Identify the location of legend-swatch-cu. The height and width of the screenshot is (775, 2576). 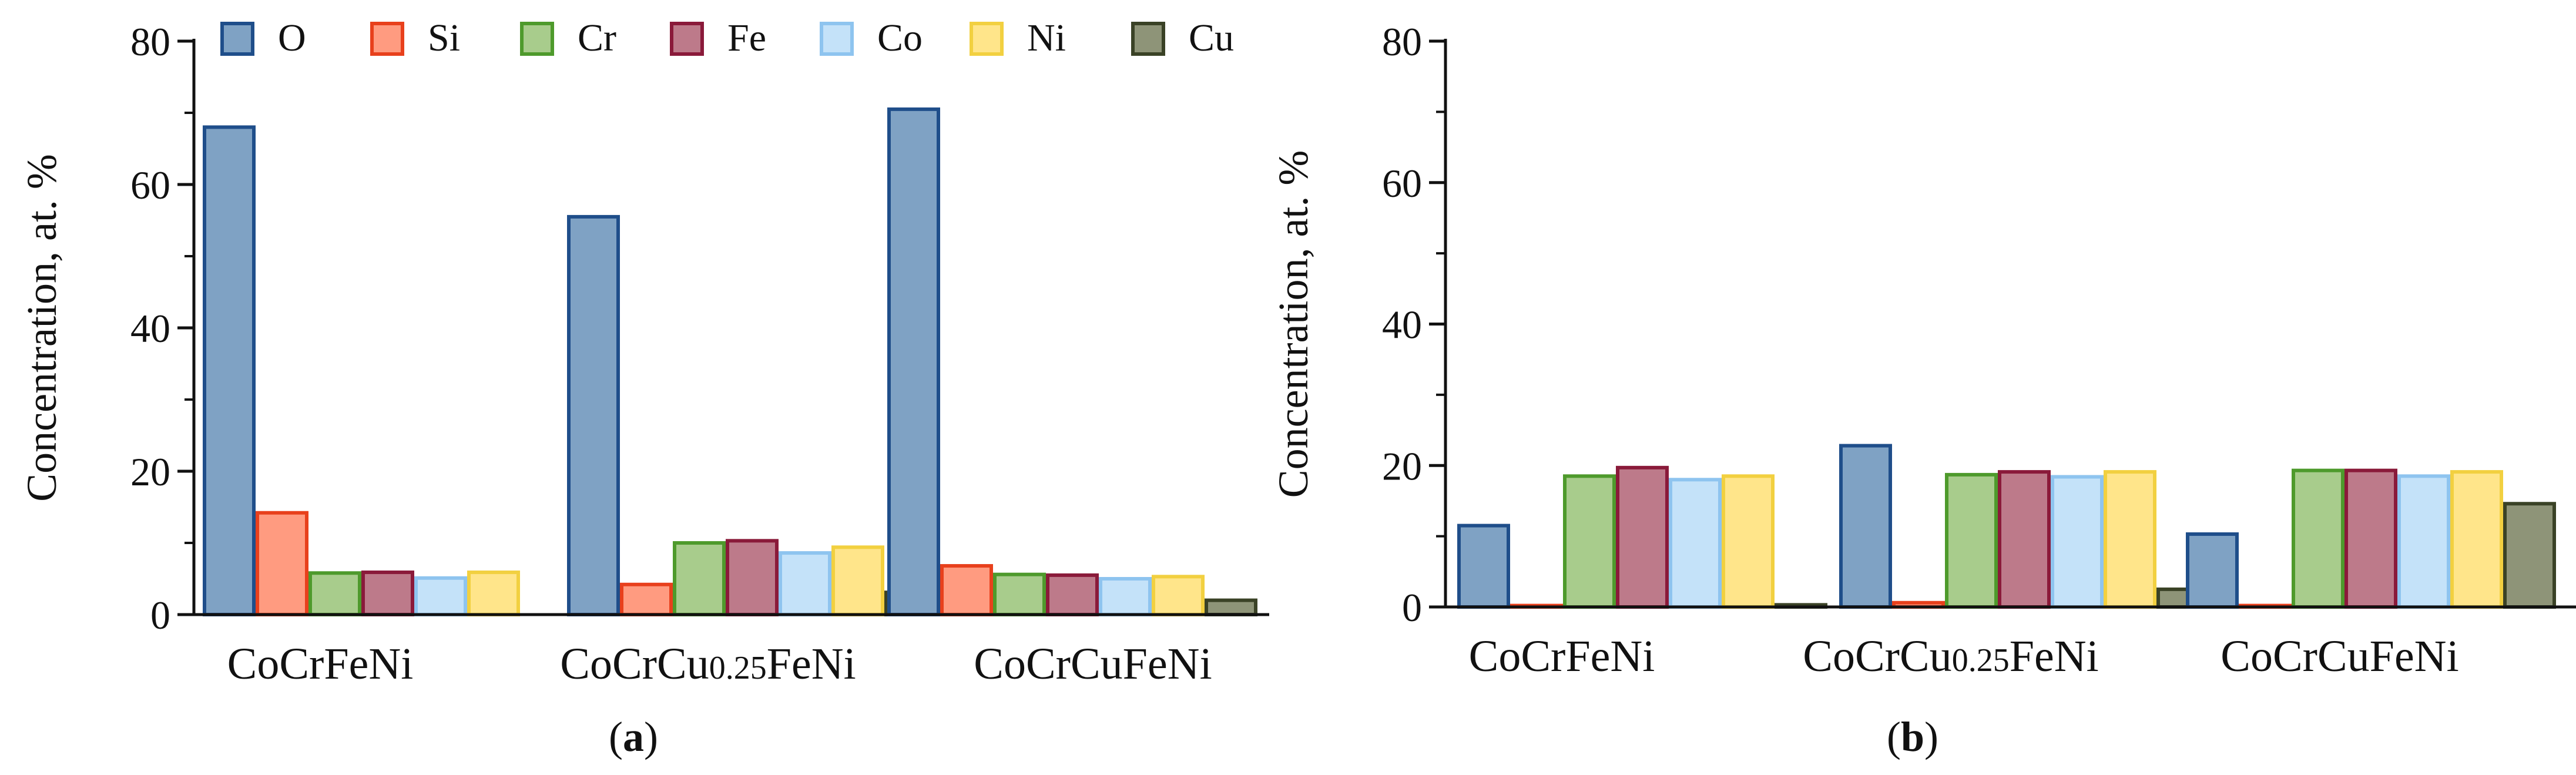
(1148, 39).